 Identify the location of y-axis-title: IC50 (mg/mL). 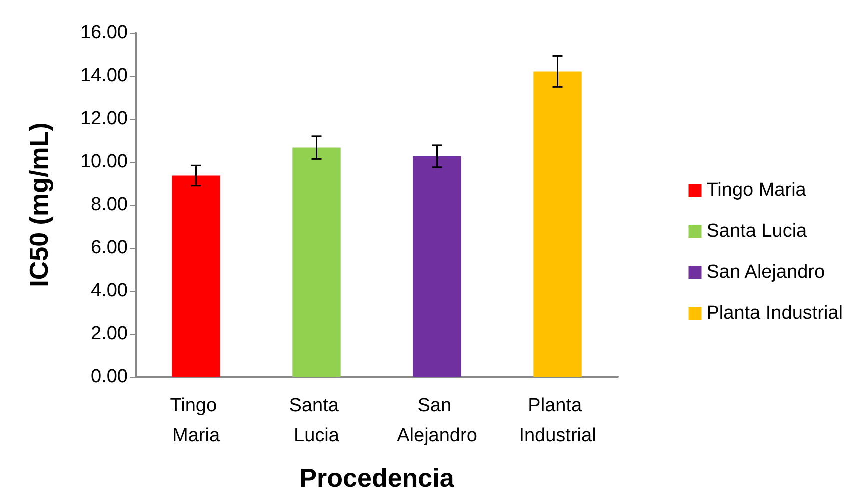
(39, 205).